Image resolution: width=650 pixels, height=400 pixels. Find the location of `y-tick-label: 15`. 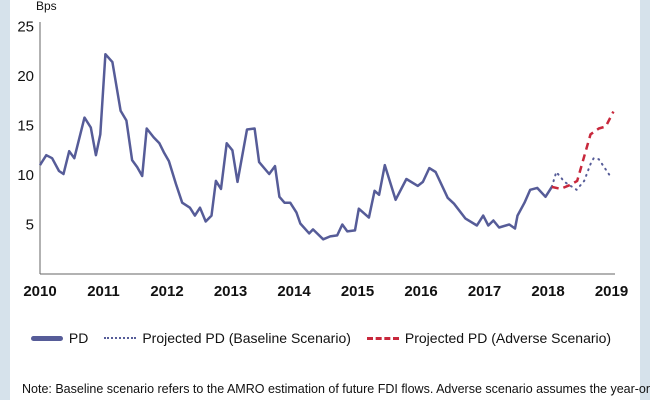

y-tick-label: 15 is located at coordinates (25, 126).